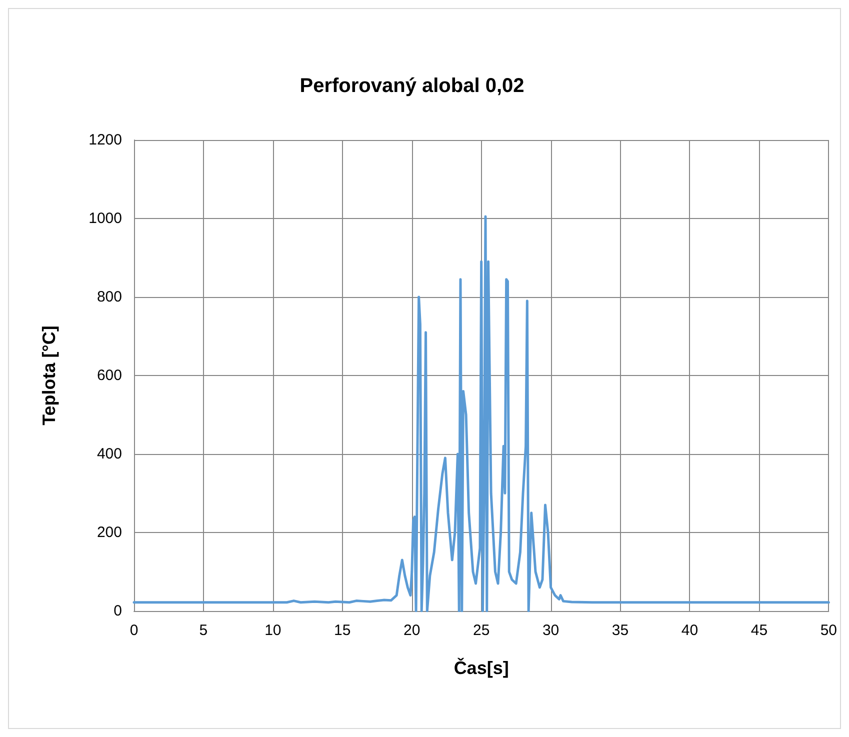 The height and width of the screenshot is (737, 849). I want to click on x-tick-label: 40, so click(689, 630).